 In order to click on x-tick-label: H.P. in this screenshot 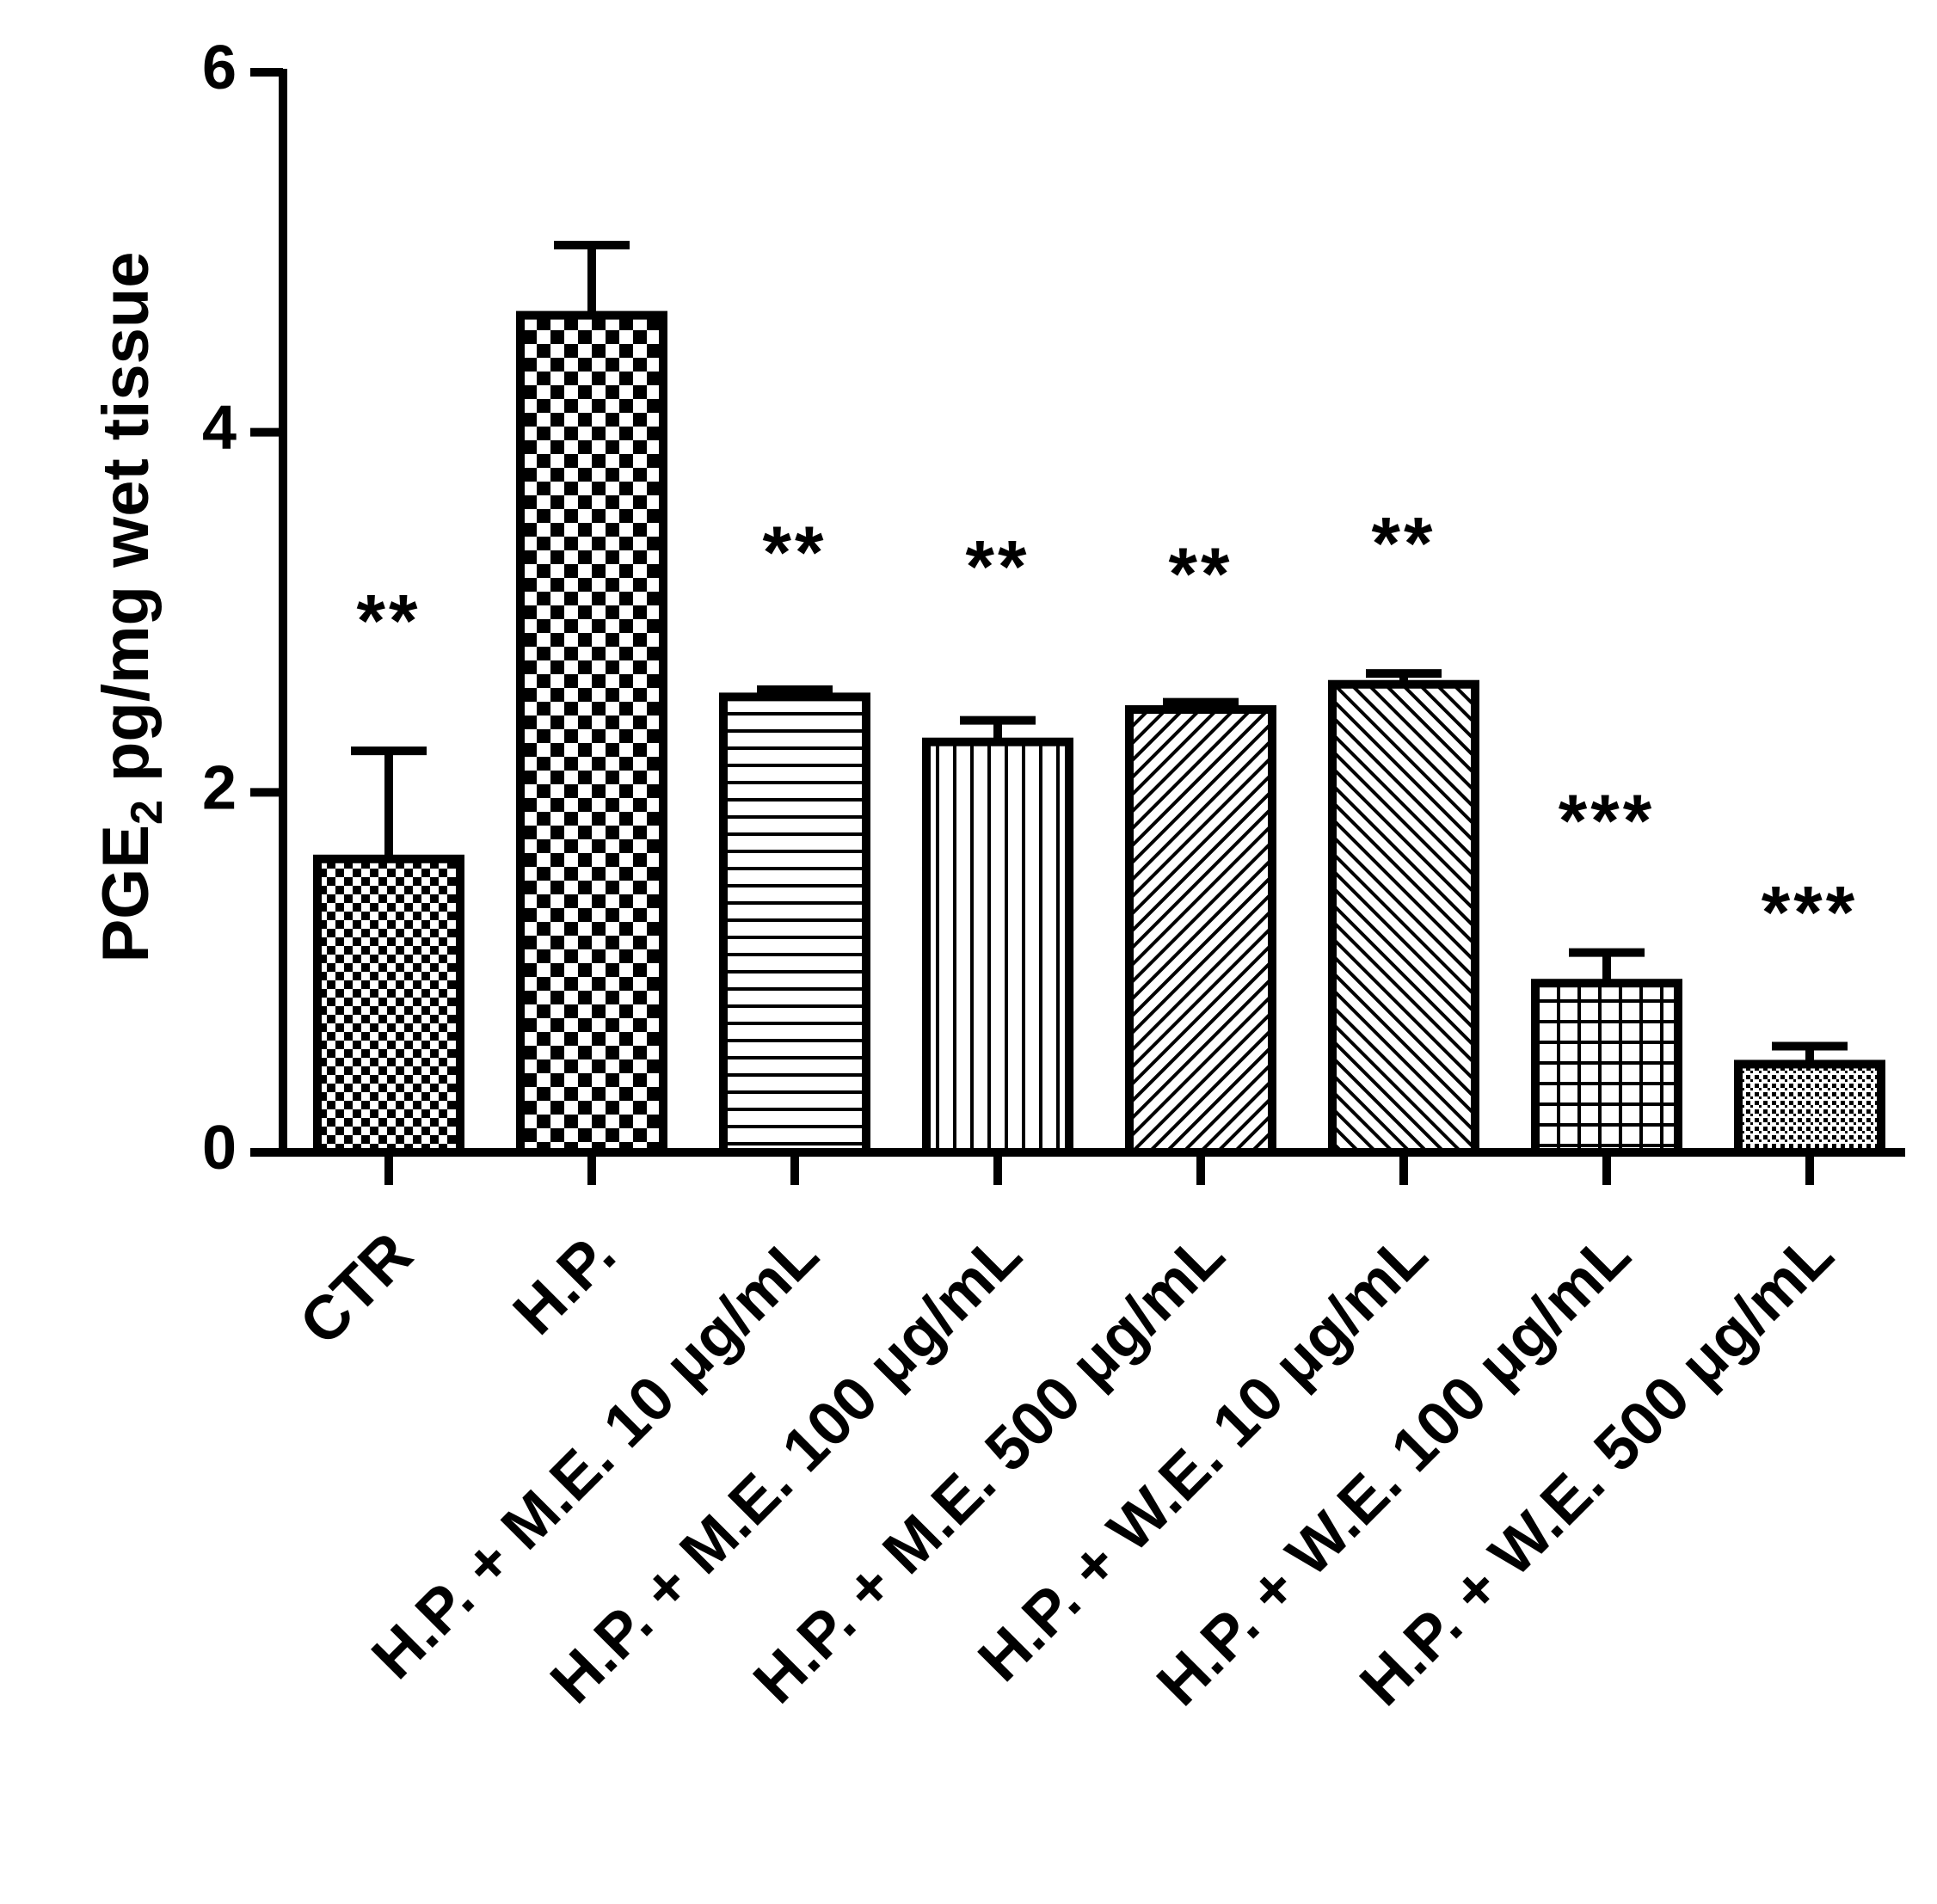, I will do `click(565, 1284)`.